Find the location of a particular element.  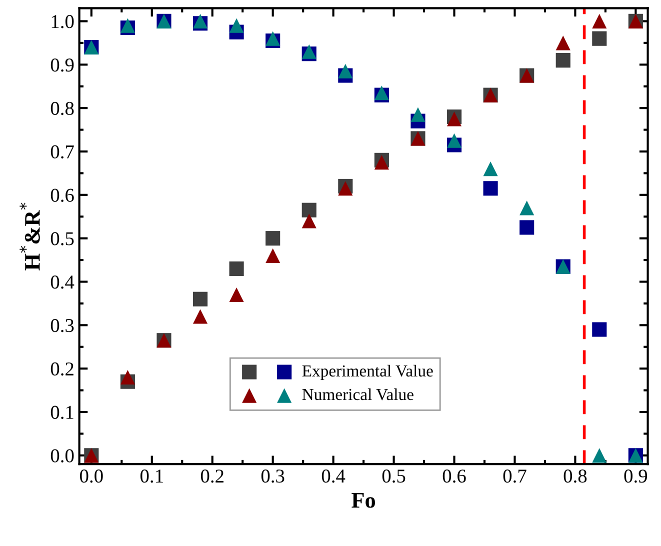

x-tick-label: 0.7 is located at coordinates (514, 476).